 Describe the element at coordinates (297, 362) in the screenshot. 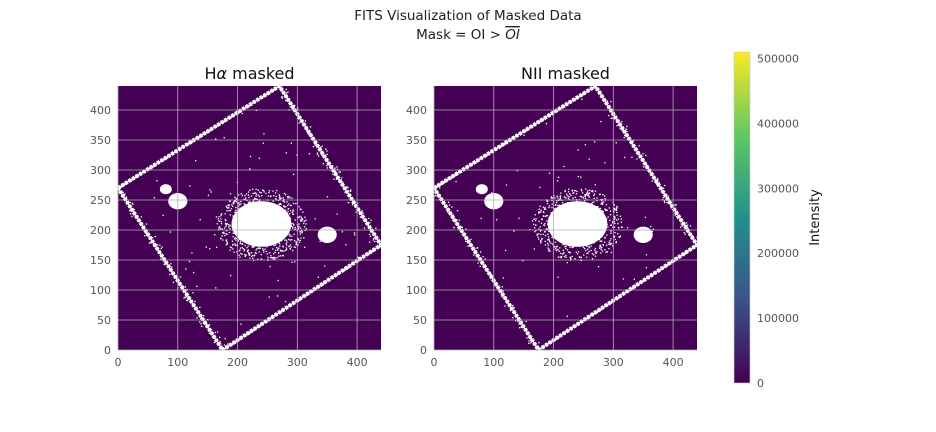

I see `x-tick-label: 300` at that location.